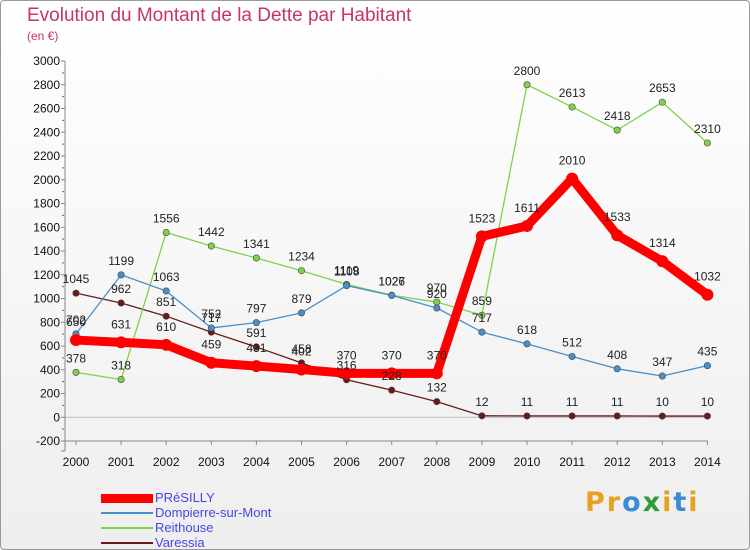  I want to click on data-label: 12, so click(482, 402).